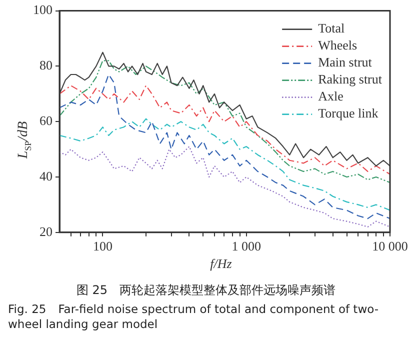 This screenshot has width=412, height=348. What do you see at coordinates (42, 10) in the screenshot?
I see `y-tick-label: 100` at bounding box center [42, 10].